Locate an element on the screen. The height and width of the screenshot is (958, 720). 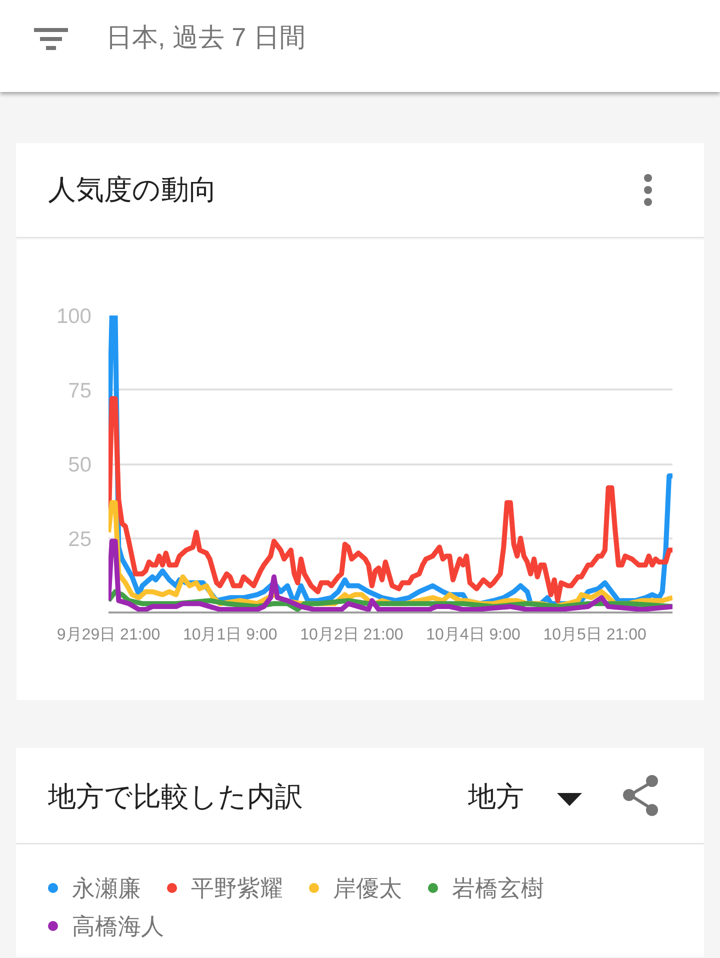
x-tick-label: 10月5日 21:00 is located at coordinates (595, 635).